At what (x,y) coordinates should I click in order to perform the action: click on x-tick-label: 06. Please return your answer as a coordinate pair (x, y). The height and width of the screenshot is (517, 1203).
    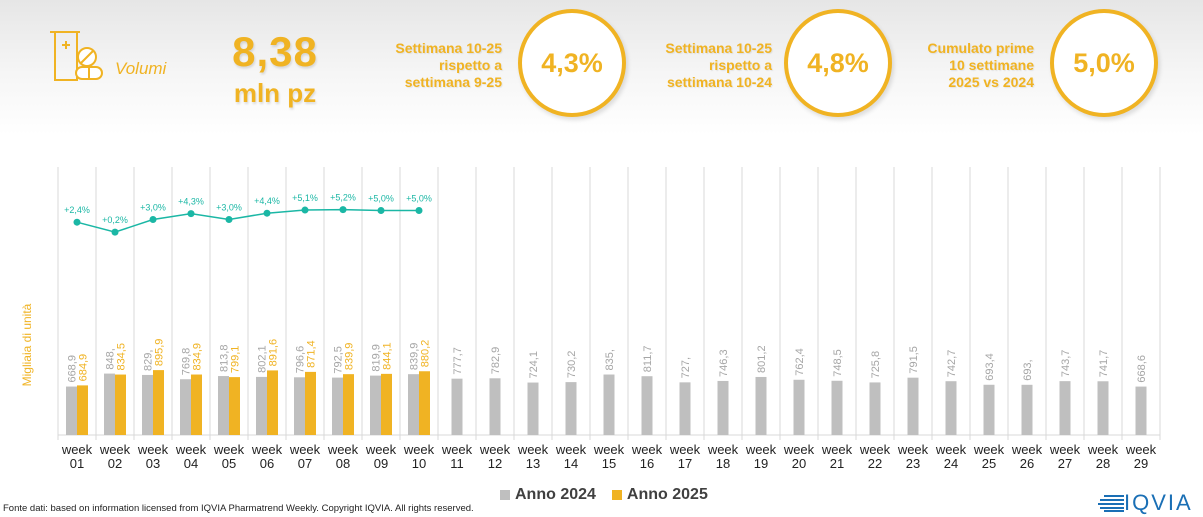
    Looking at the image, I should click on (267, 463).